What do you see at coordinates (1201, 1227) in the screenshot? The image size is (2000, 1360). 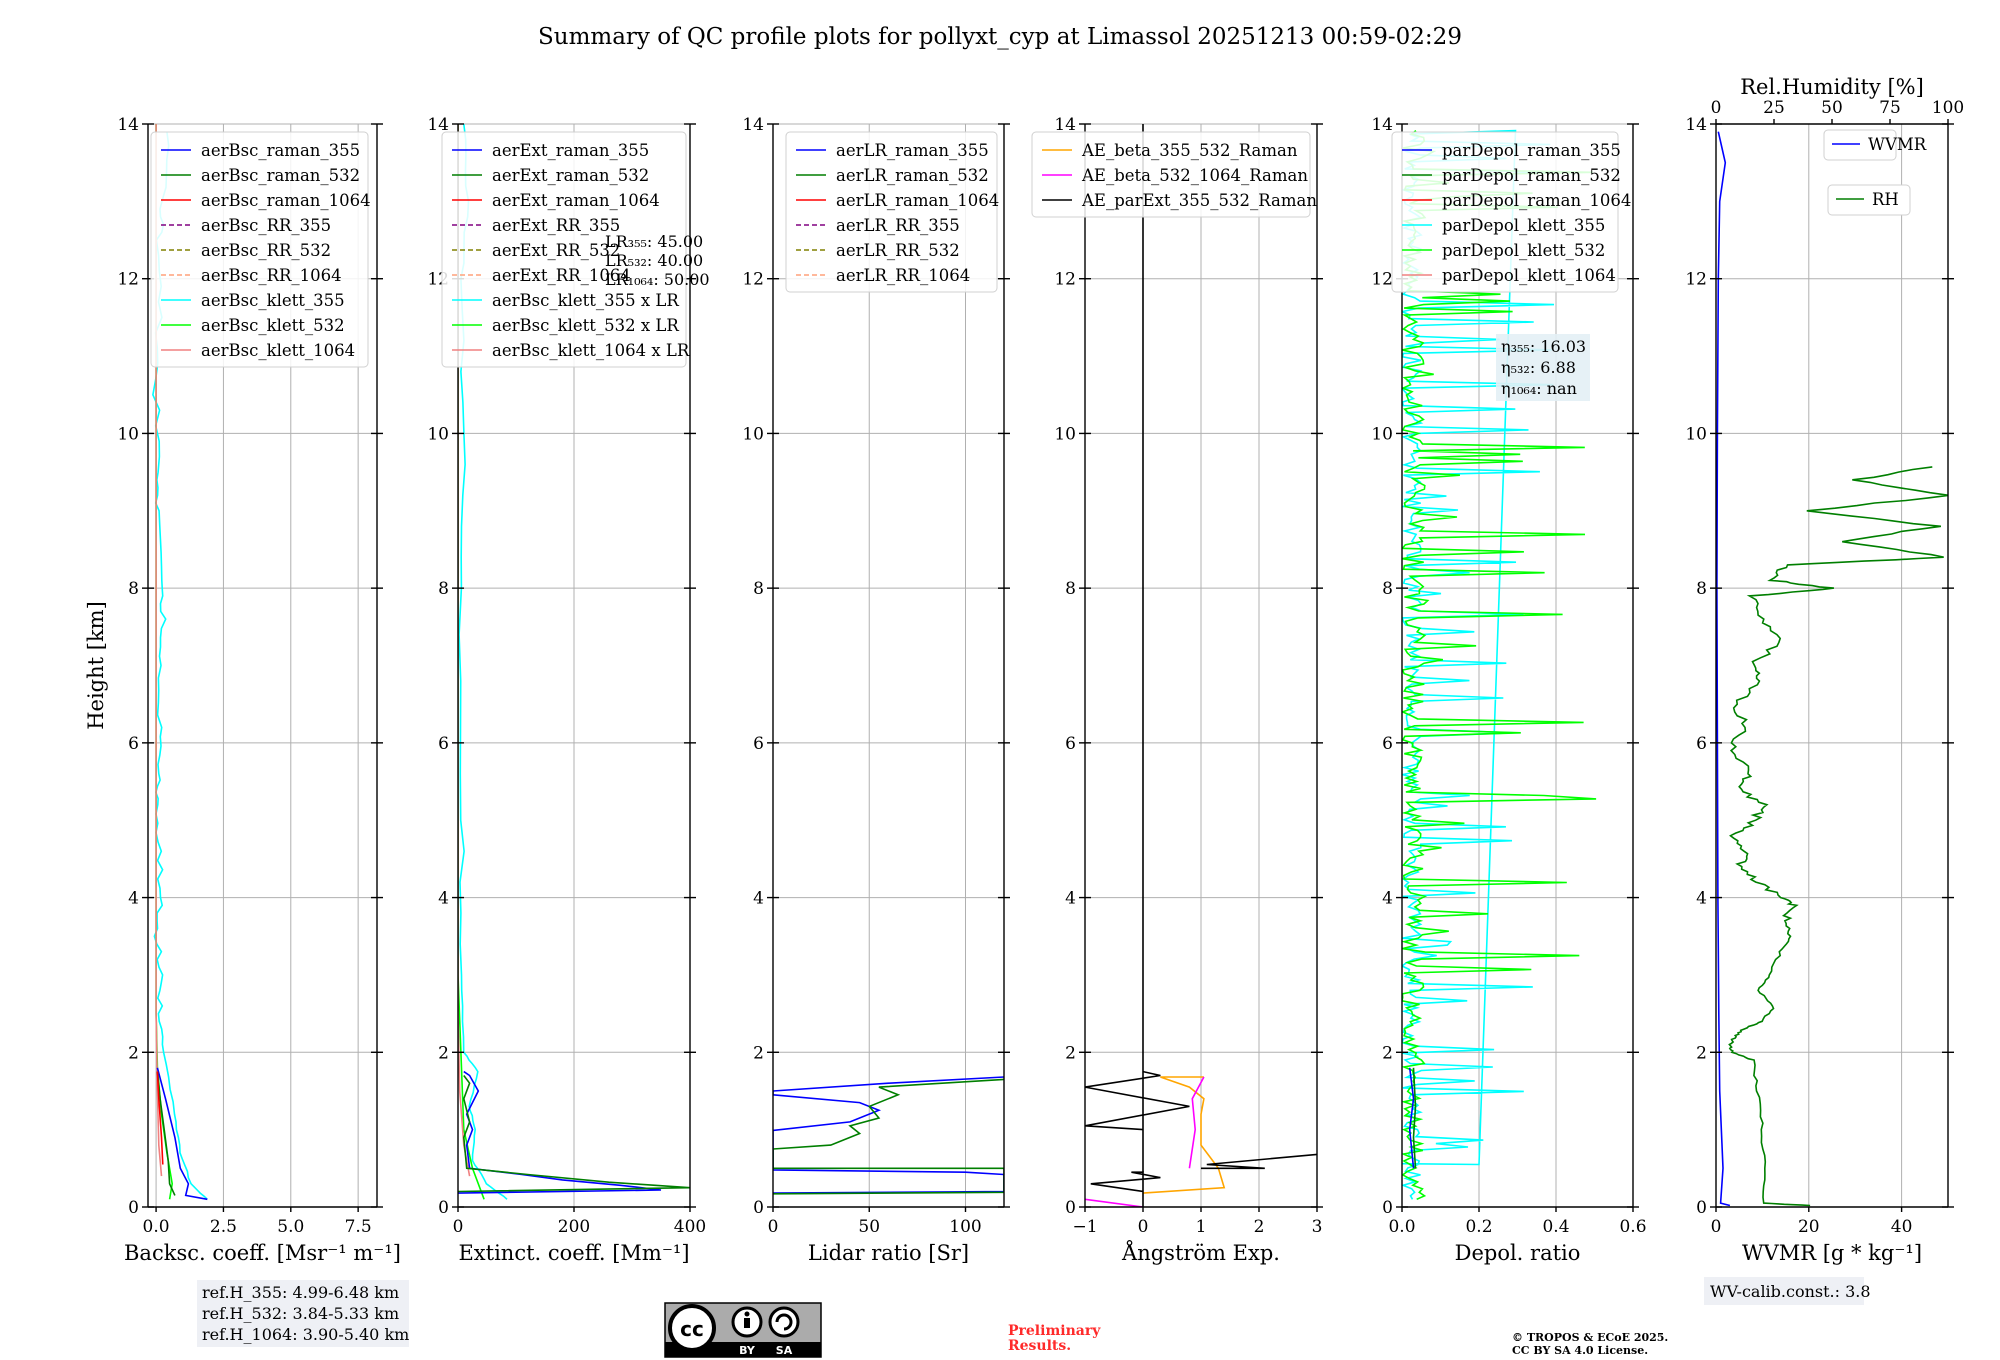 I see `x-tick-label: 1` at bounding box center [1201, 1227].